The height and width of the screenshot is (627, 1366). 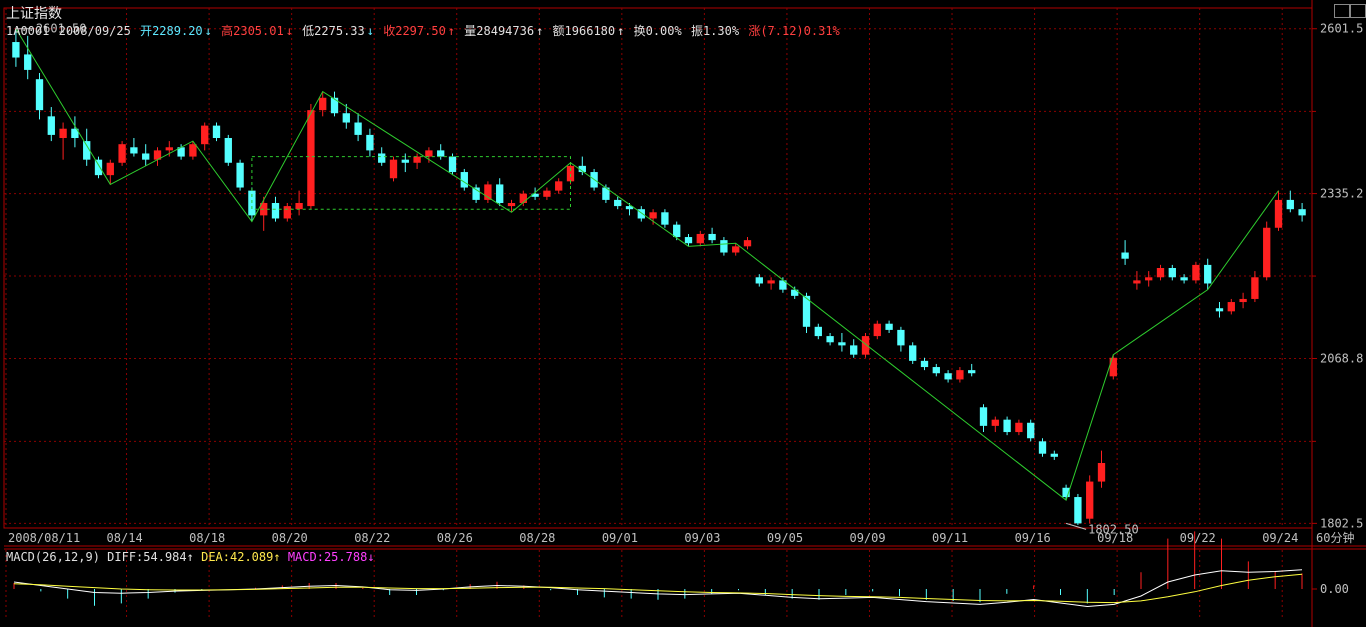 What do you see at coordinates (1033, 538) in the screenshot?
I see `x-tick-label: 09/16` at bounding box center [1033, 538].